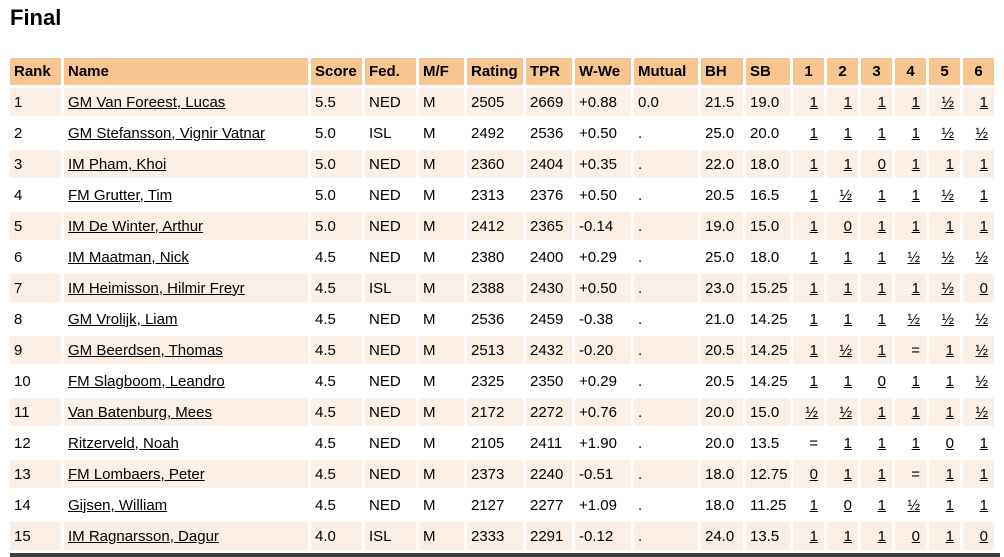 The height and width of the screenshot is (557, 1004). I want to click on player-link: IM Maatman, Nick, so click(128, 257).